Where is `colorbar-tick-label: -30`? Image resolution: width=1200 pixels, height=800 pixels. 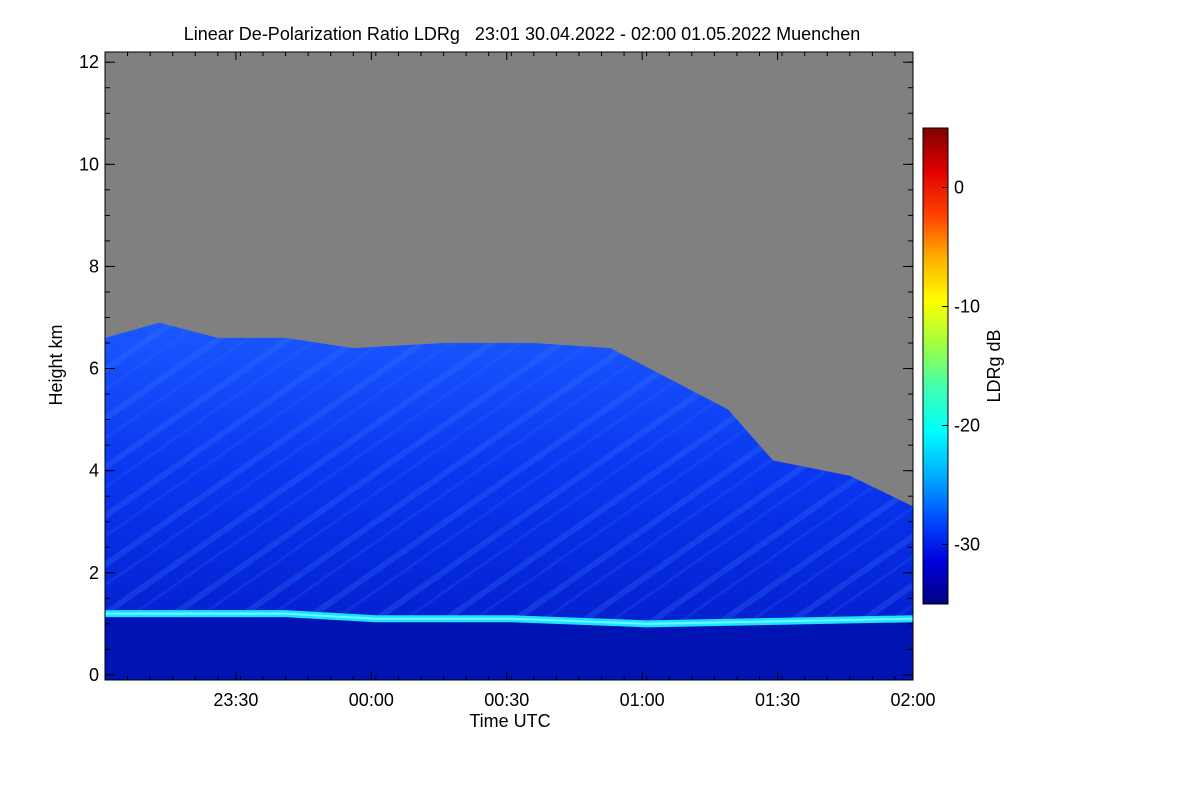 colorbar-tick-label: -30 is located at coordinates (967, 545).